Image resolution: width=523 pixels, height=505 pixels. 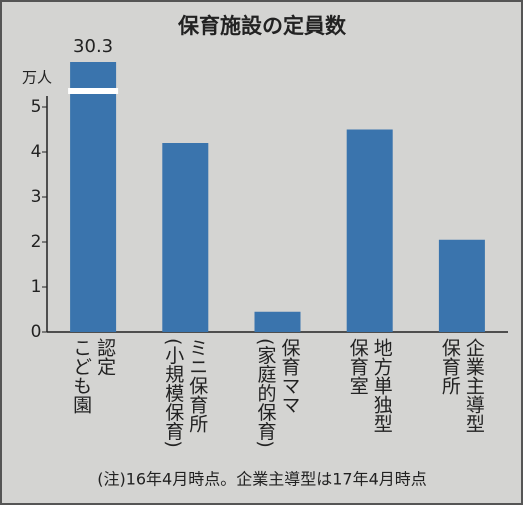 What do you see at coordinates (197, 385) in the screenshot?
I see `x-tick-label: ミニ保育所` at bounding box center [197, 385].